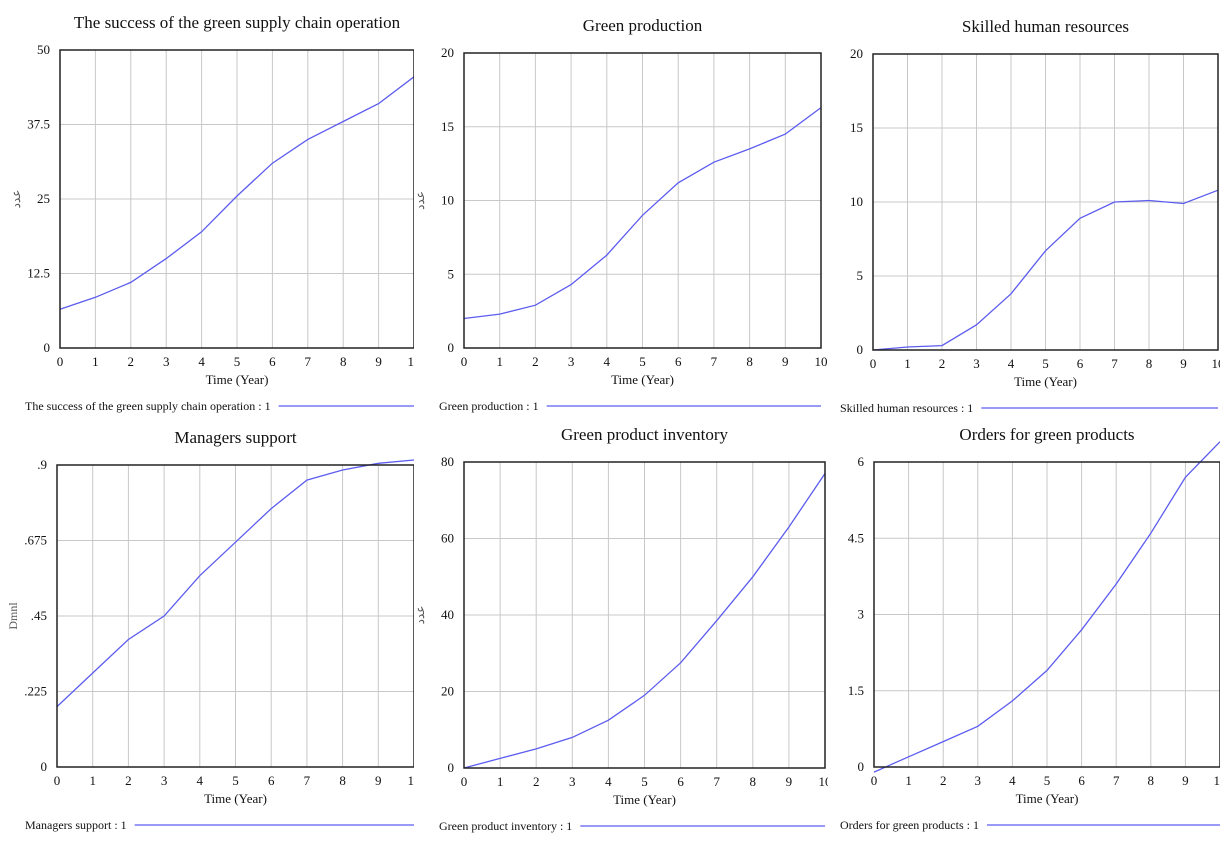 The width and height of the screenshot is (1220, 850). I want to click on y-tick-label: .225, so click(35, 691).